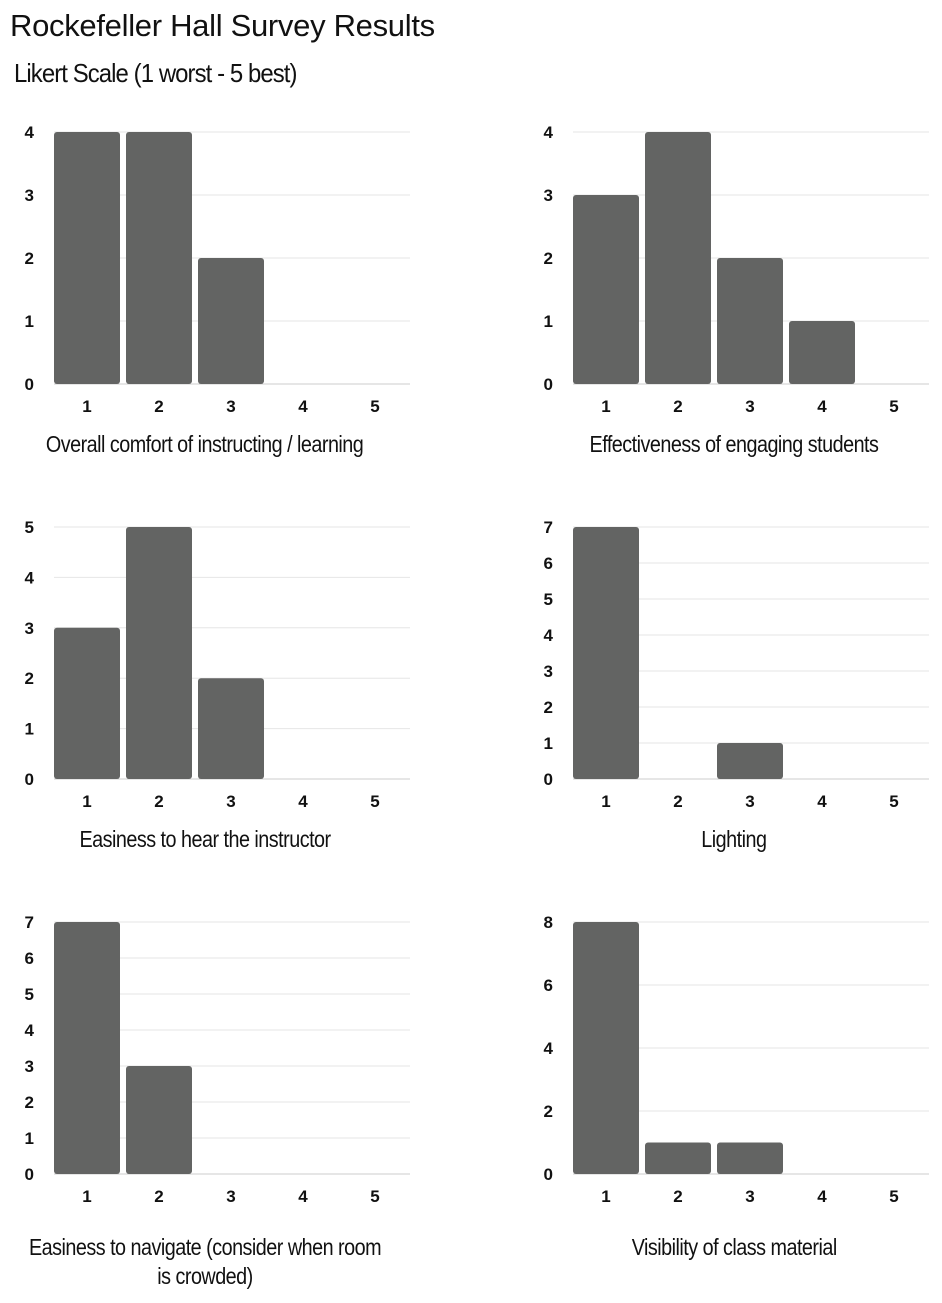 This screenshot has width=942, height=1303. I want to click on bar-chart: 0 2 4 6 8 1 2 3 4 5, so click(736, 1059).